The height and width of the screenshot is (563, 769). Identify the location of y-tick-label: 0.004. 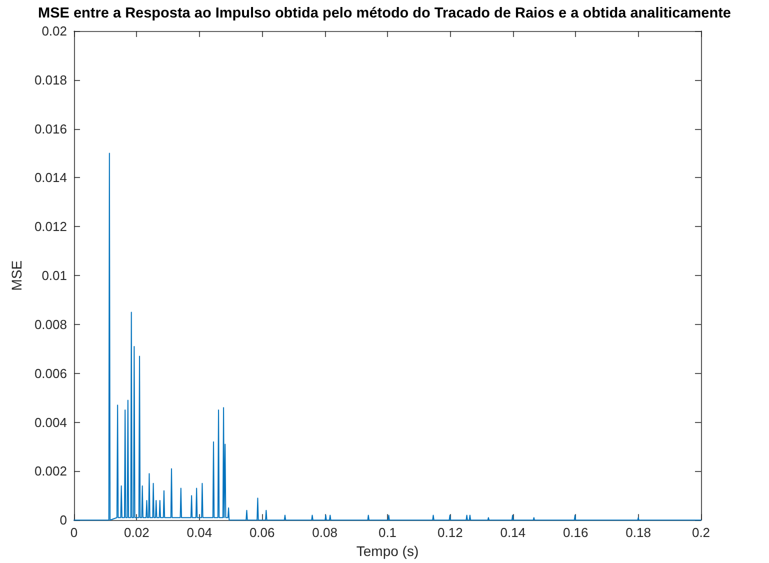
(50, 422).